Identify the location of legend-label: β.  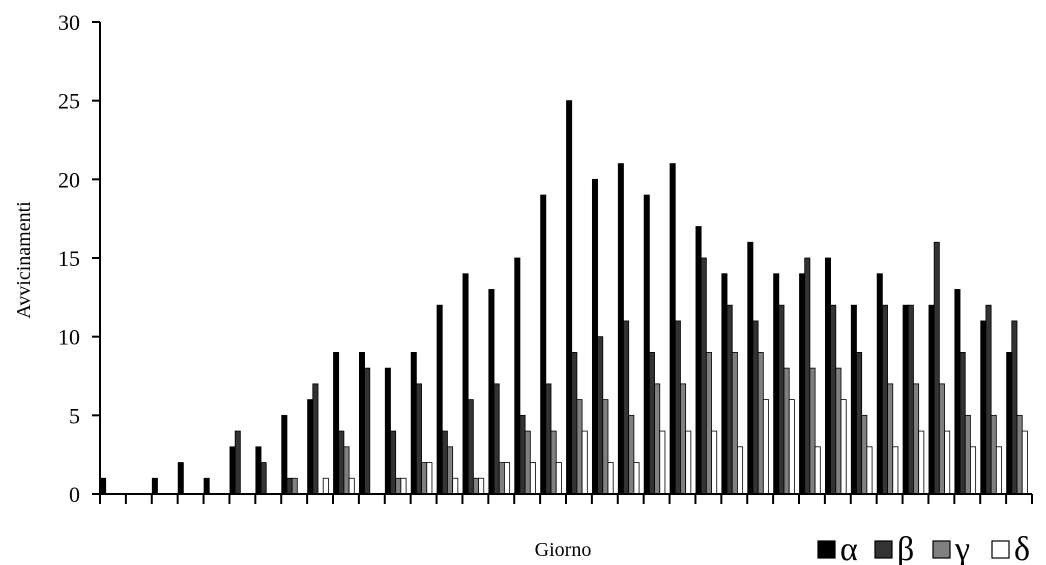
(905, 548).